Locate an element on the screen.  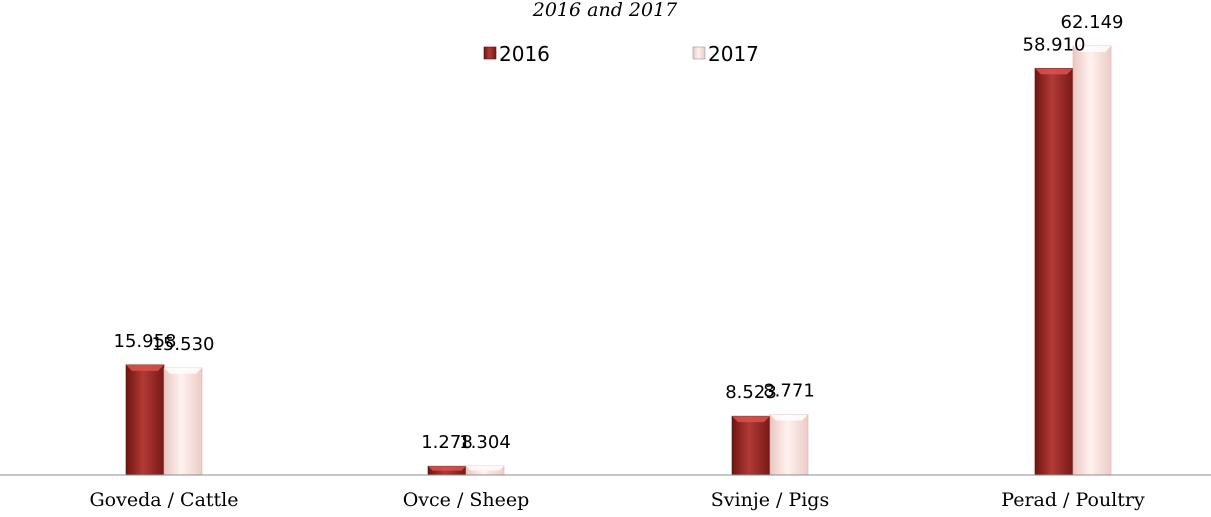
category-label-0: Goveda / Cattle is located at coordinates (163, 500).